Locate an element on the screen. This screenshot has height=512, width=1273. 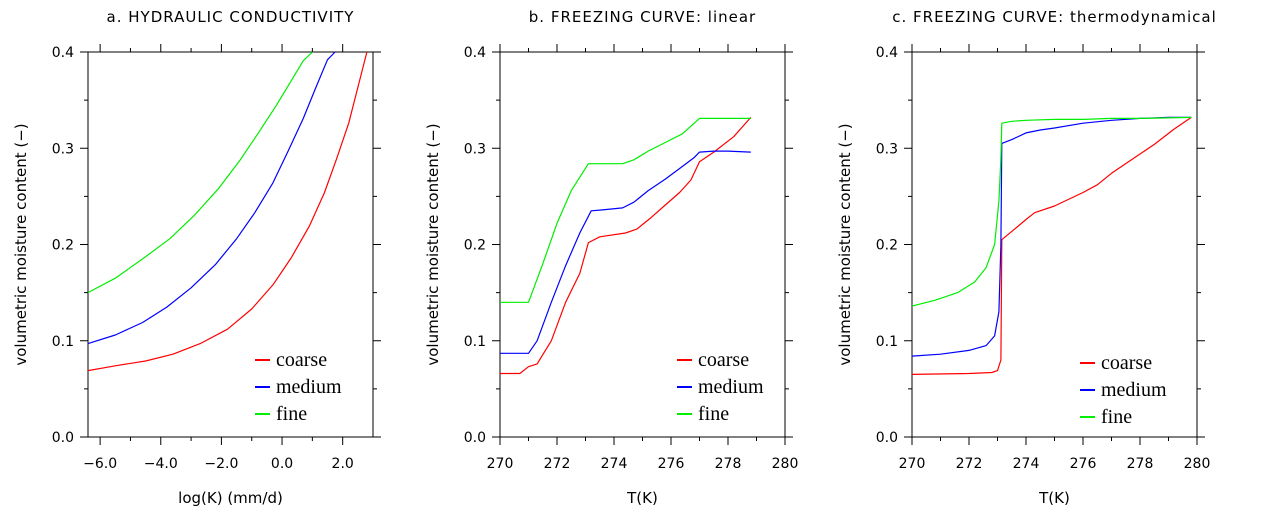
x-tick-label: −2.0 is located at coordinates (221, 464).